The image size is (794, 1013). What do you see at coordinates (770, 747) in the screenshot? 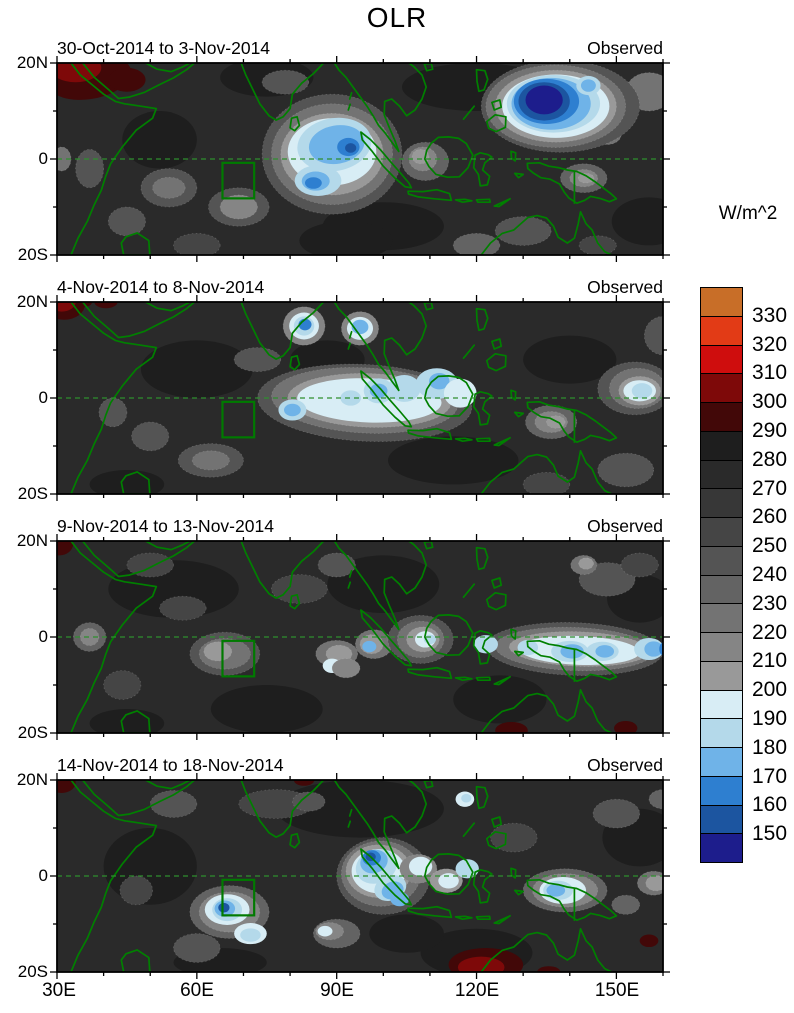
I see `colorbar-tick-label: 180` at bounding box center [770, 747].